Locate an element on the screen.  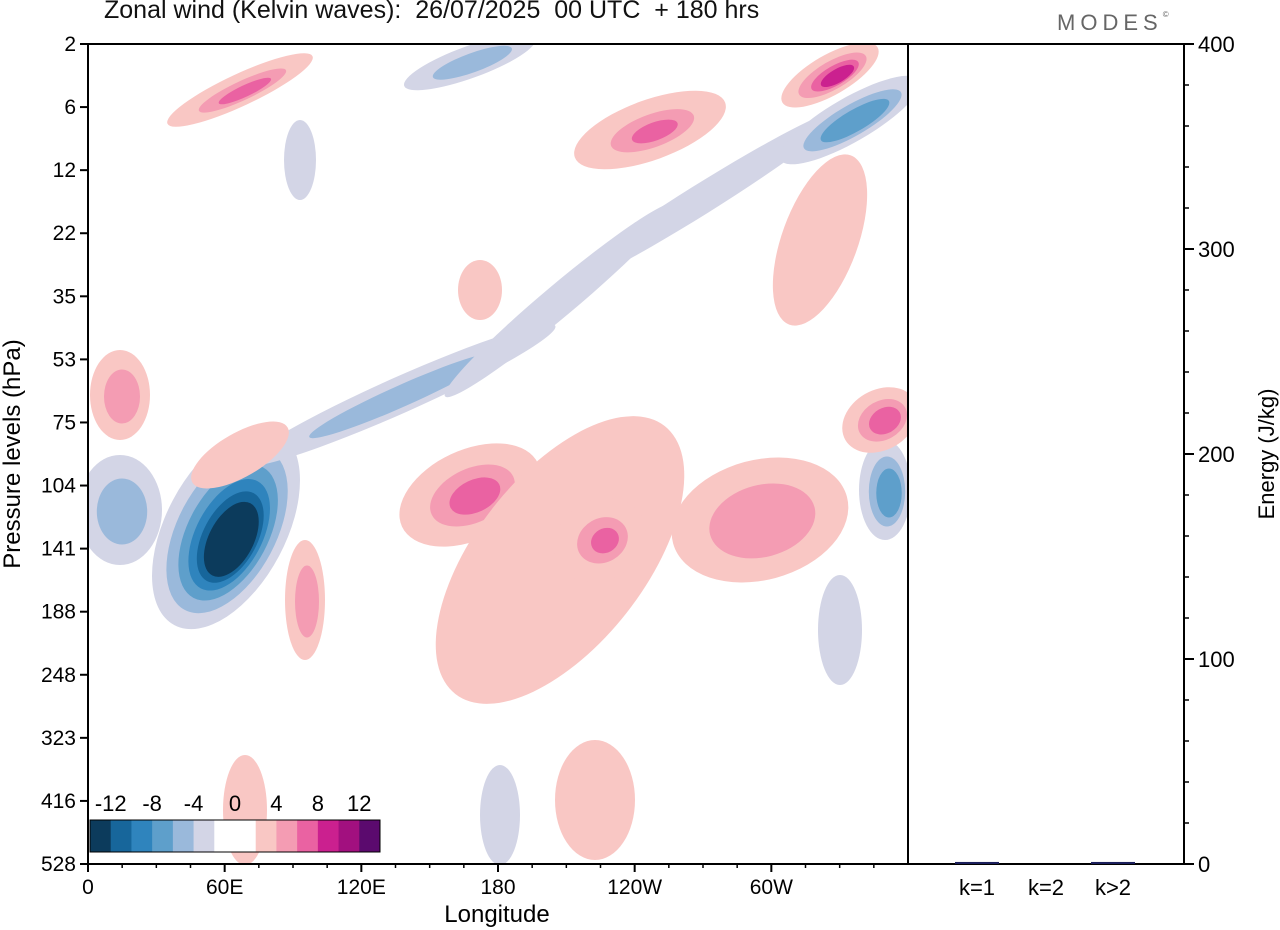
energy-y-axis: 0 100 200 300 400 is located at coordinates (1209, 454).